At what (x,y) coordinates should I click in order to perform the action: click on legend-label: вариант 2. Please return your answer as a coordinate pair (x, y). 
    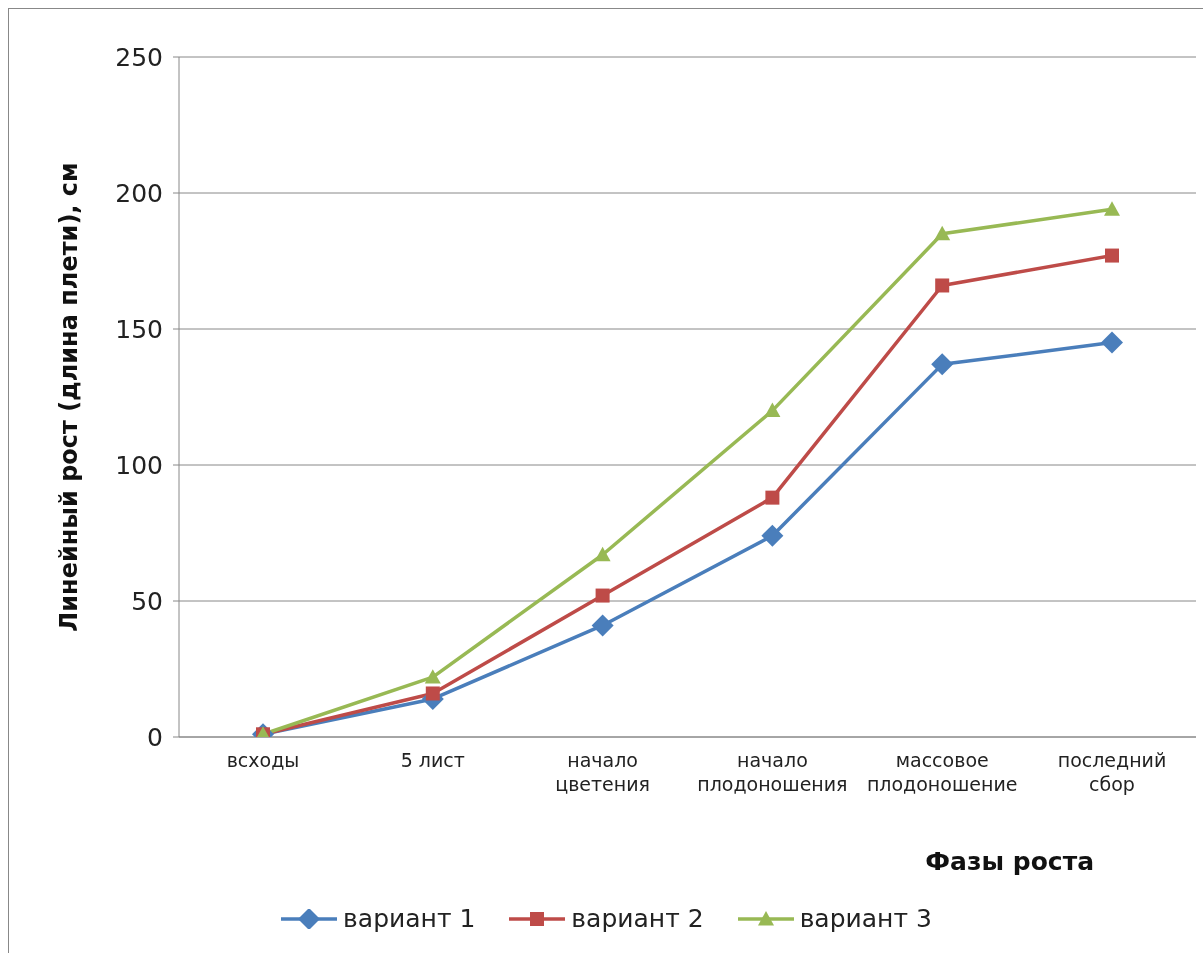
    Looking at the image, I should click on (637, 918).